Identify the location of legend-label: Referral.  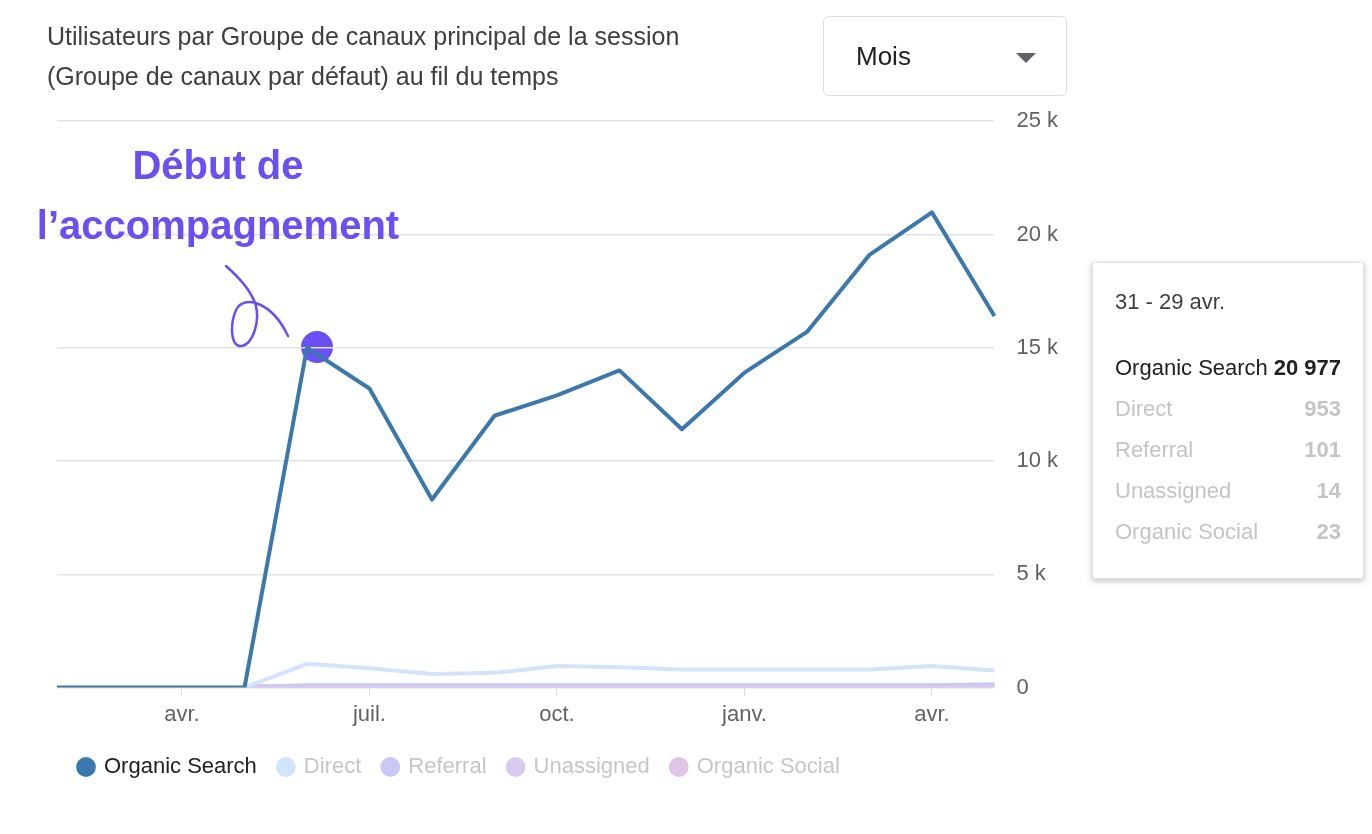
(447, 766).